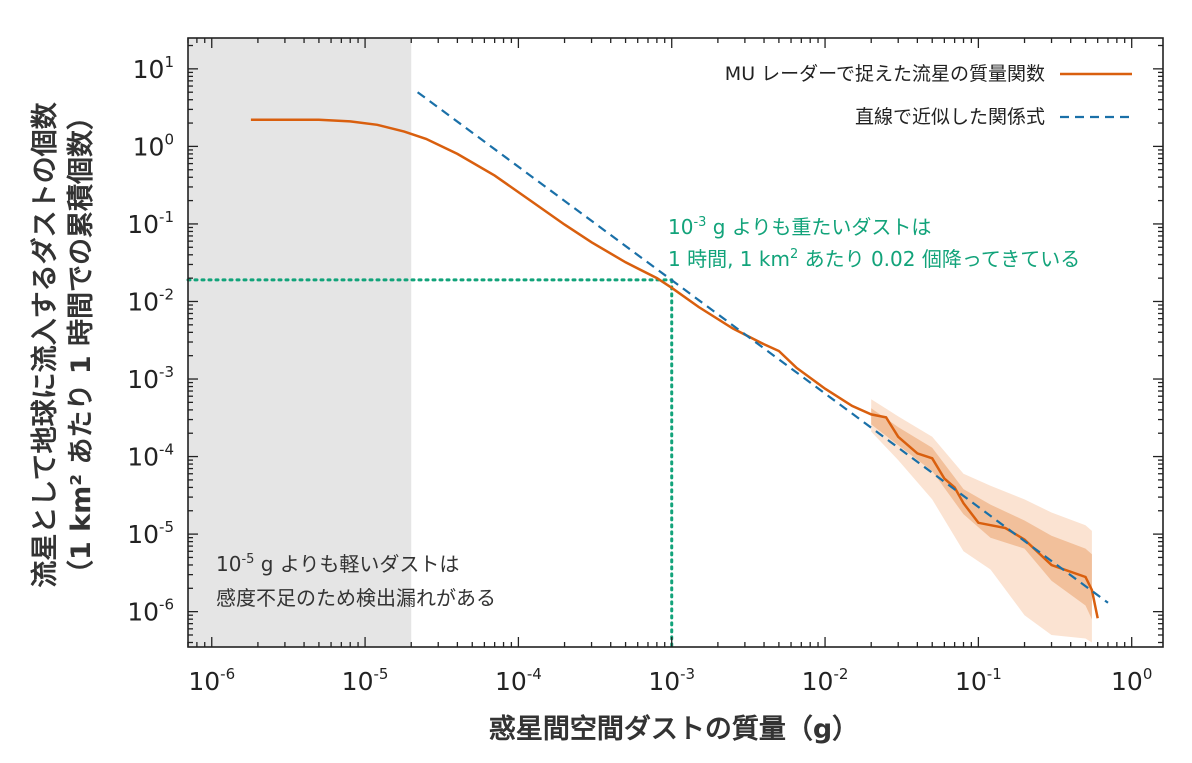  I want to click on x-tick-label: 10⁻², so click(825, 680).